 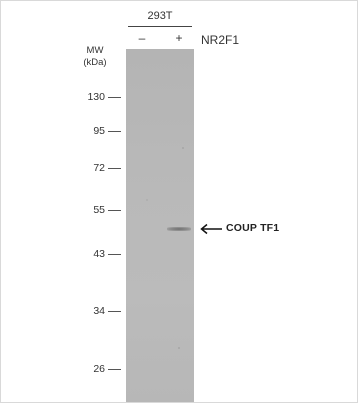 I want to click on mw-header: MW (kDa), so click(x=95, y=57).